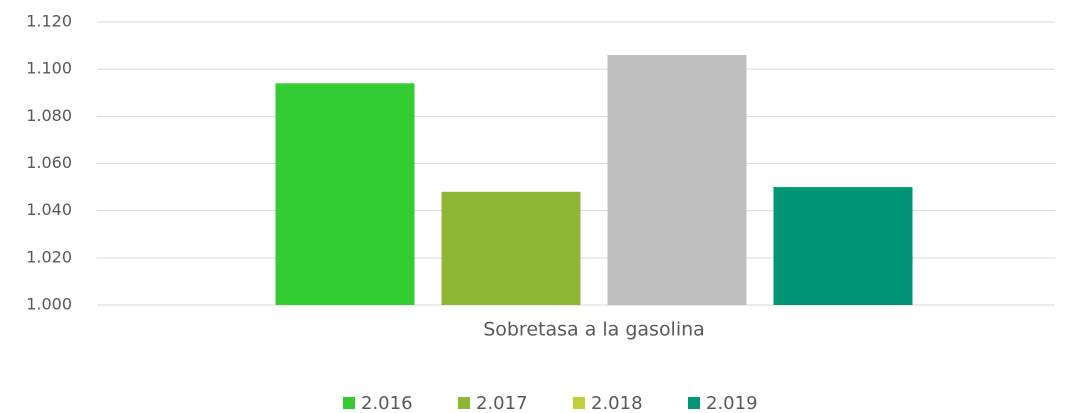 Image resolution: width=1077 pixels, height=413 pixels. Describe the element at coordinates (732, 403) in the screenshot. I see `legend-label: 2.019` at that location.